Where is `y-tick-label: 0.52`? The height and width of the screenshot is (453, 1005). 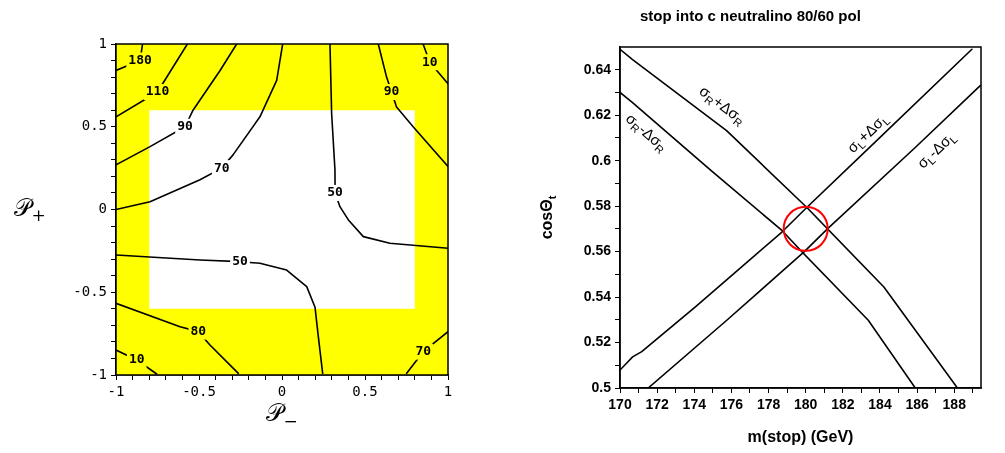
y-tick-label: 0.52 is located at coordinates (597, 341).